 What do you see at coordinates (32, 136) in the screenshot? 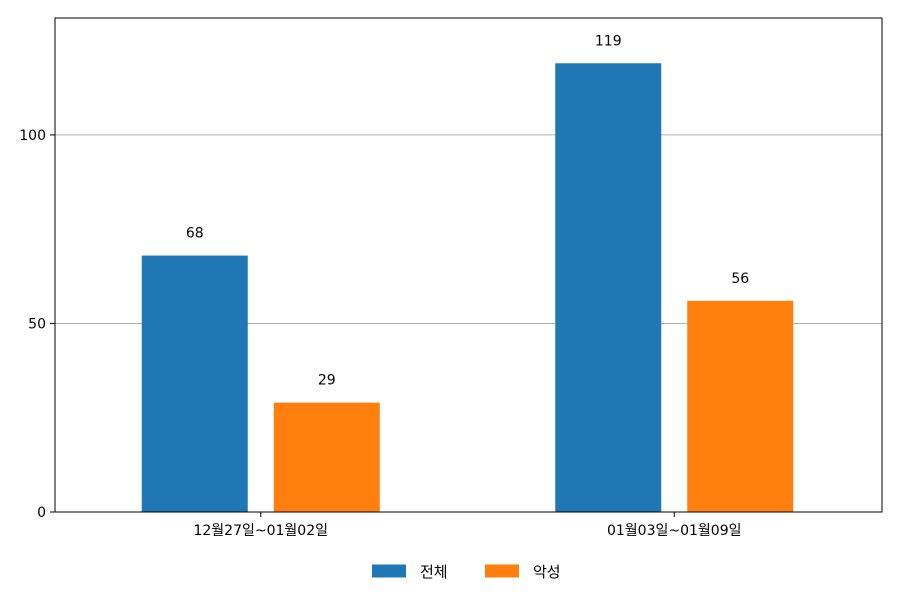
I see `y-tick-label: 100` at bounding box center [32, 136].